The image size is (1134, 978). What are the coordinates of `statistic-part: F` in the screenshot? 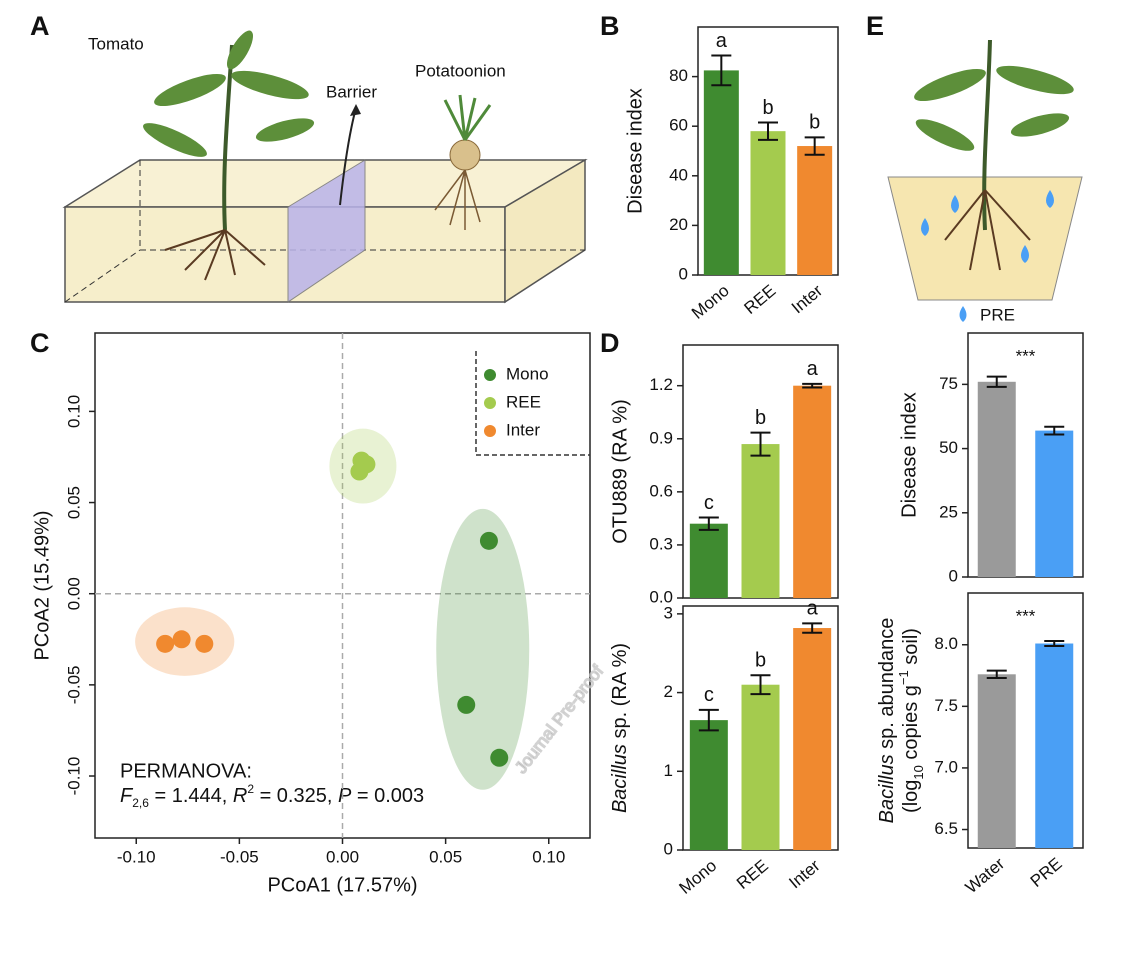 It's located at (127, 796).